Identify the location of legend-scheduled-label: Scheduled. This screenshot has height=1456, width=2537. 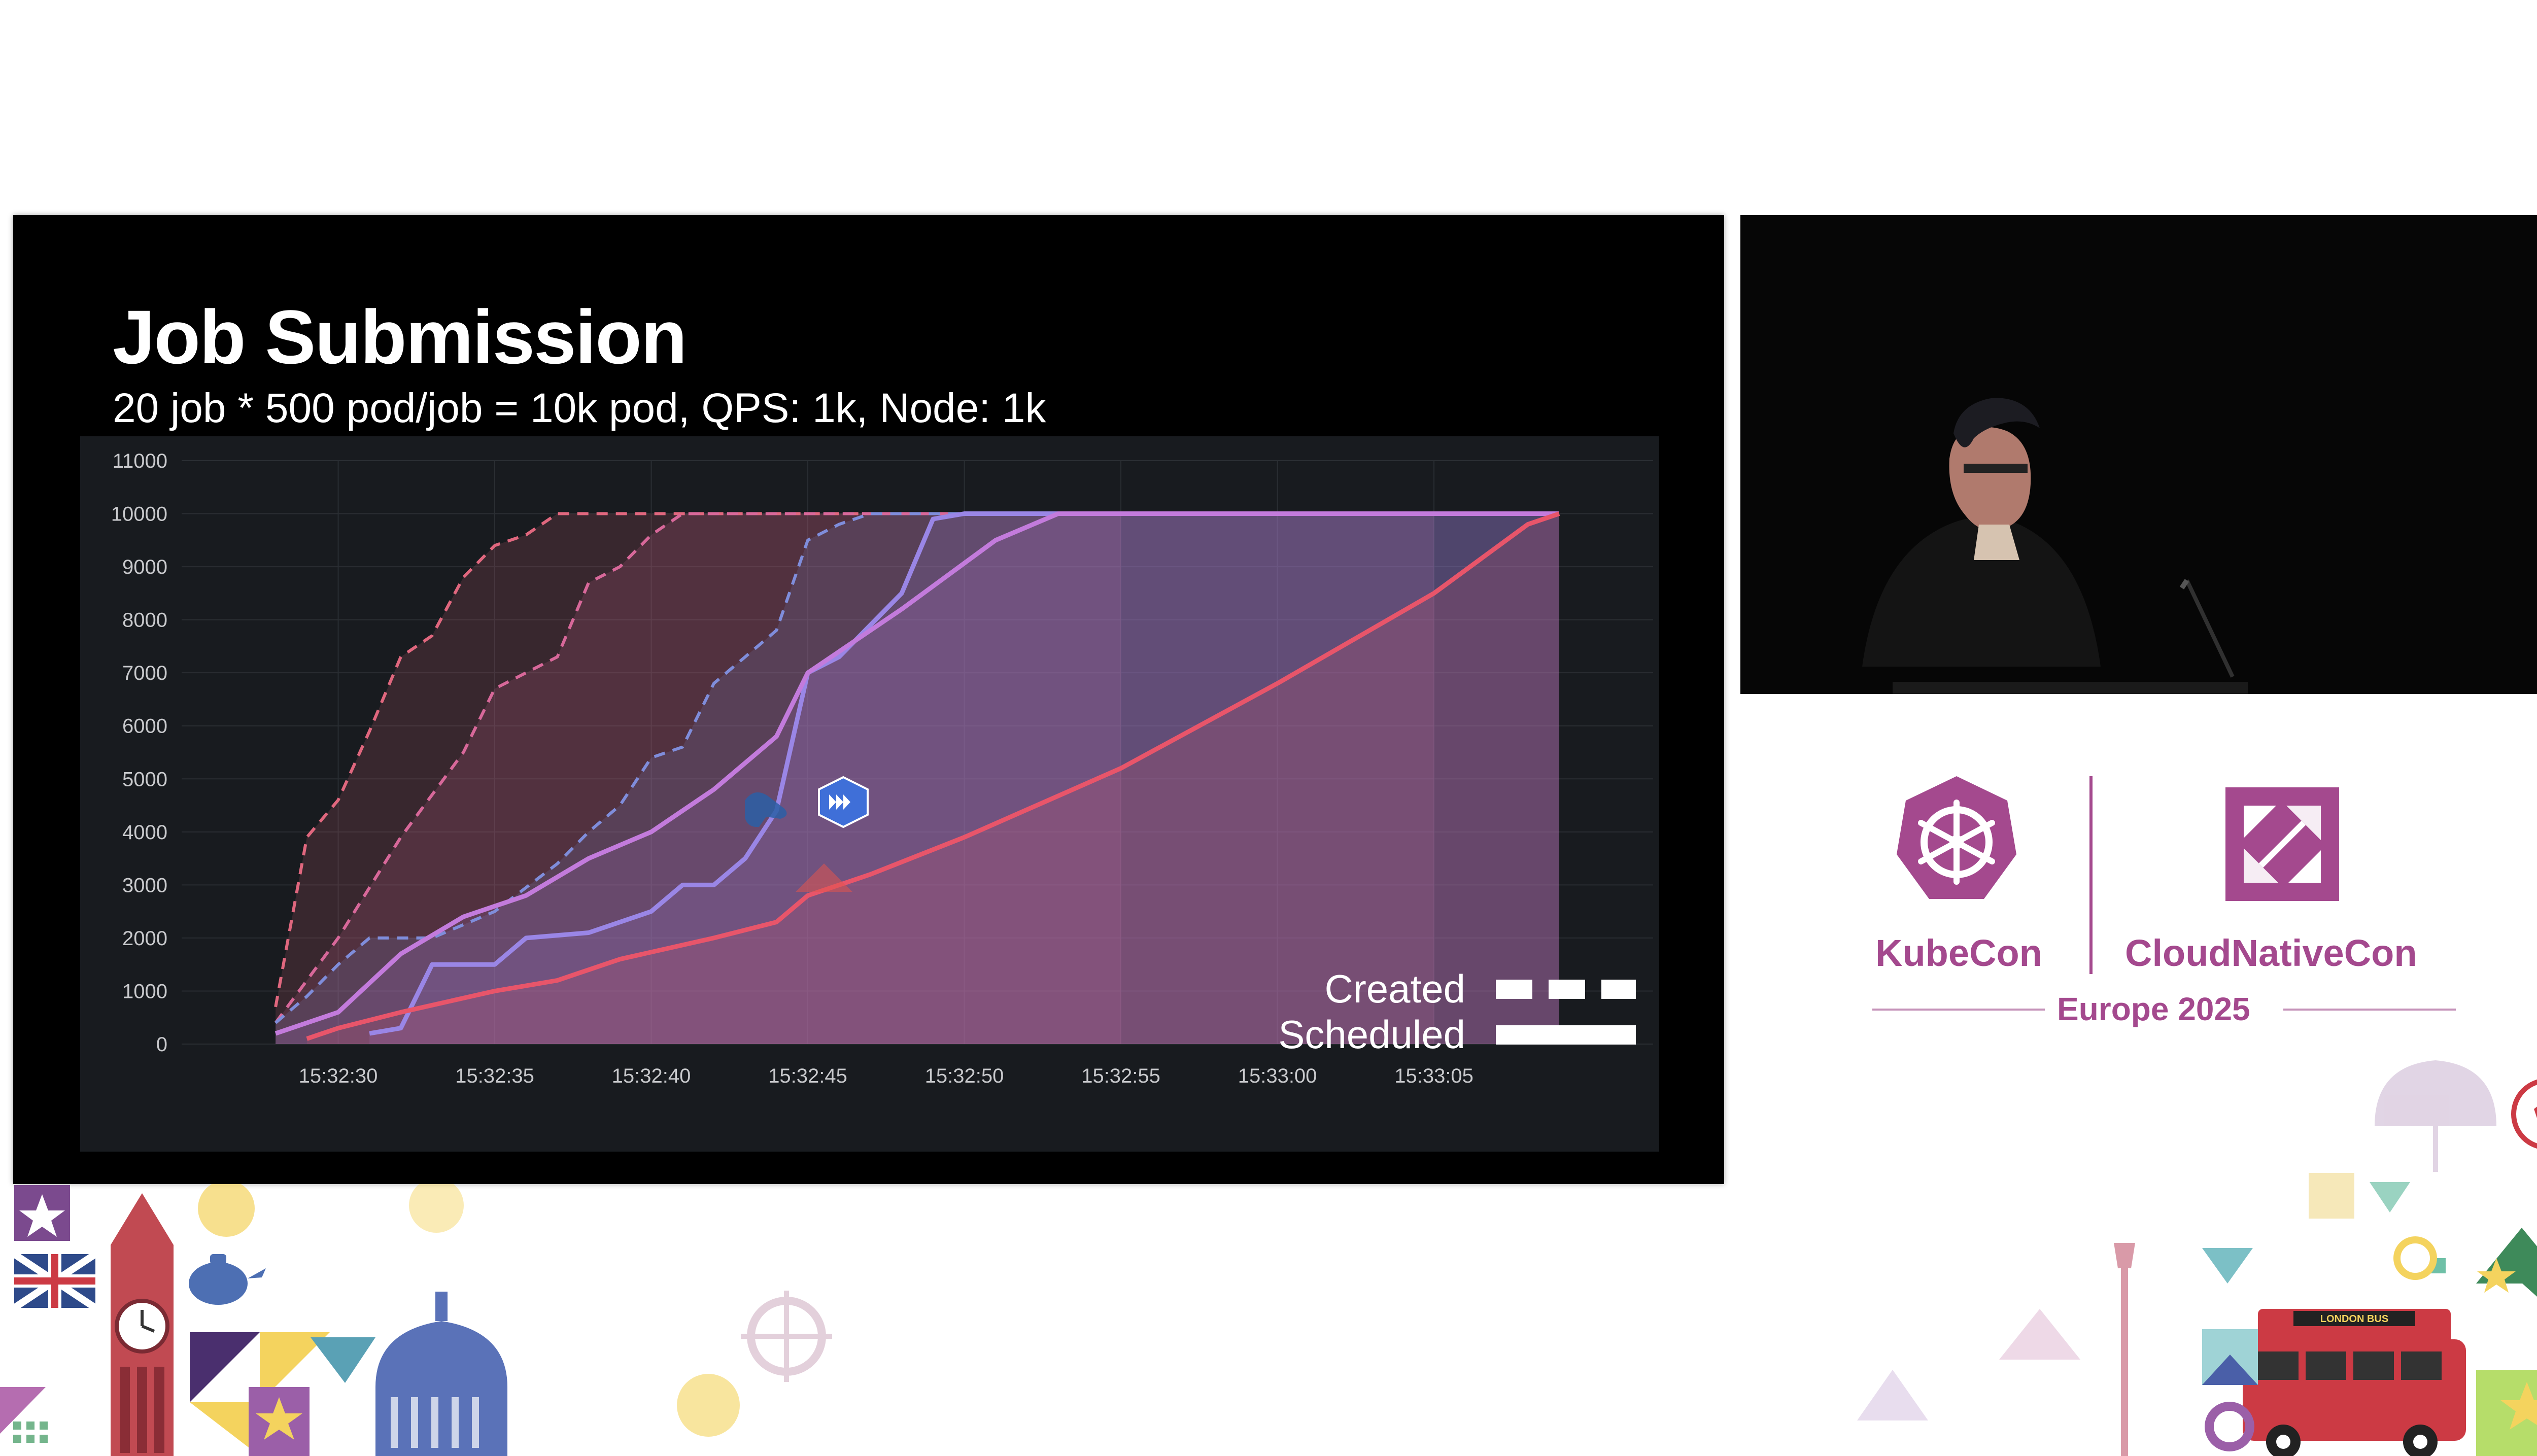
(1371, 1034).